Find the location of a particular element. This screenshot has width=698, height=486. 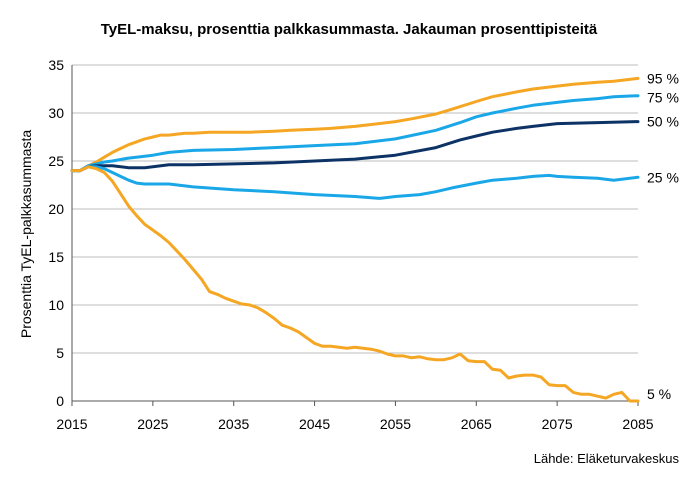

series-line-75pct is located at coordinates (355, 133).